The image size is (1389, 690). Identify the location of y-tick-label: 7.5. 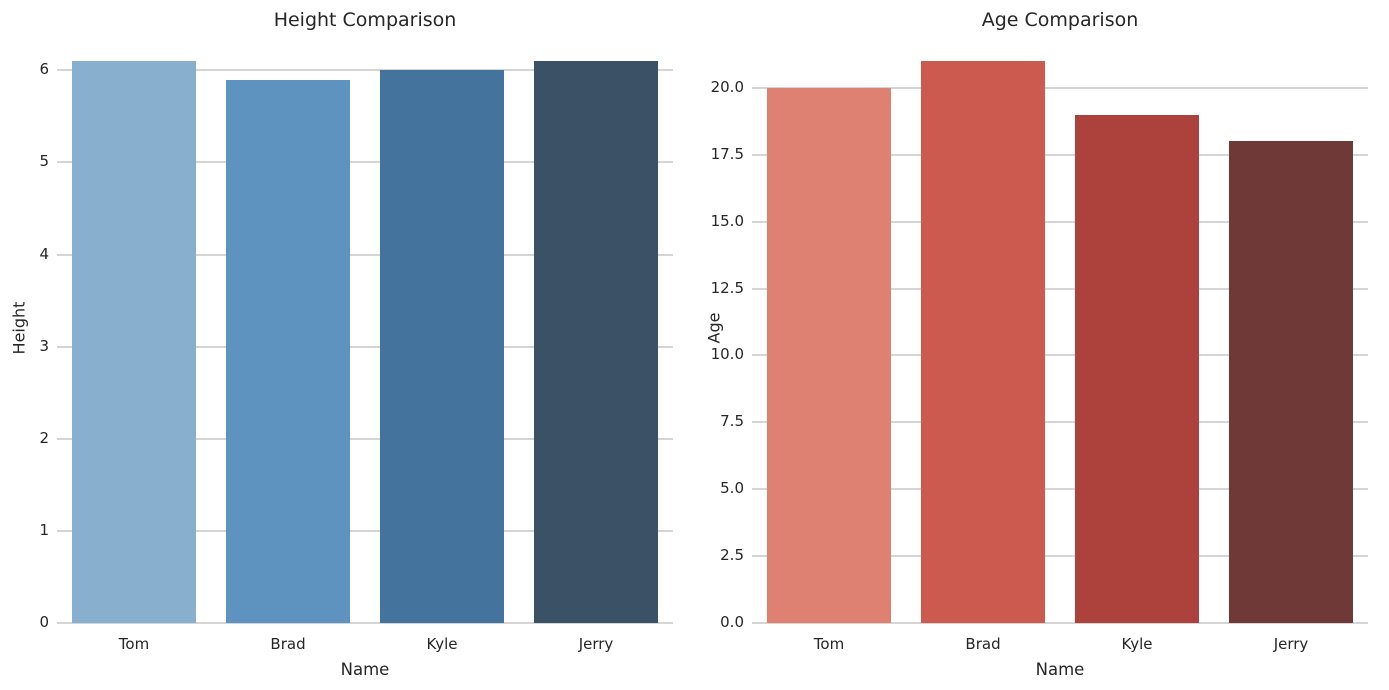
(732, 421).